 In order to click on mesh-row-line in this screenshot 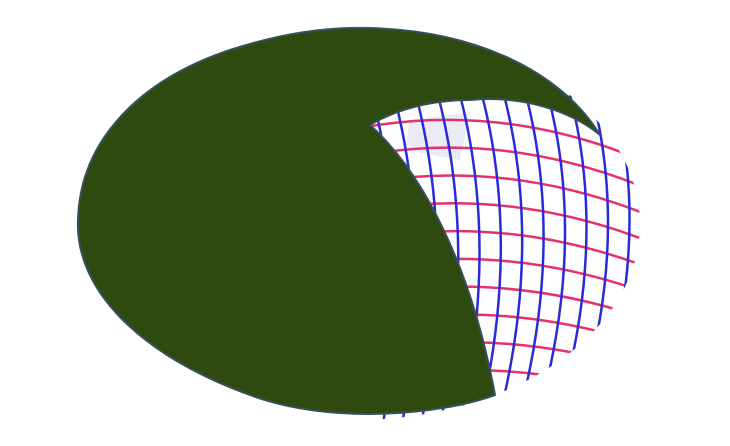, I will do `click(499, 171)`.